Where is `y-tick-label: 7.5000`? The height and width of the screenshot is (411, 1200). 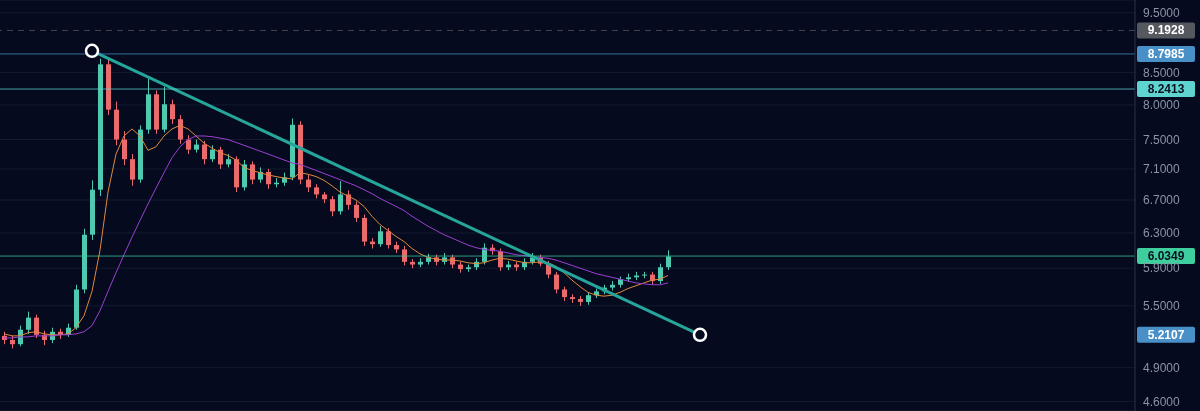 y-tick-label: 7.5000 is located at coordinates (1162, 139).